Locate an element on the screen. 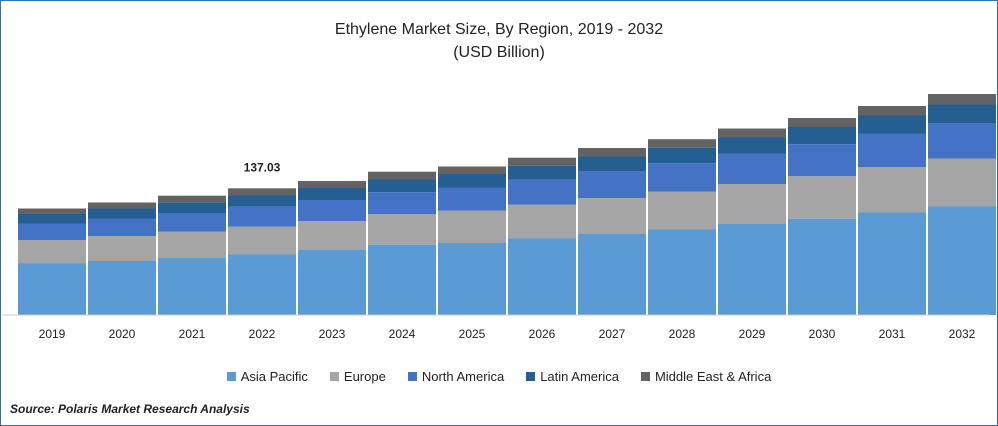 The width and height of the screenshot is (998, 426). x-tick-label-2024: 2024 is located at coordinates (402, 334).